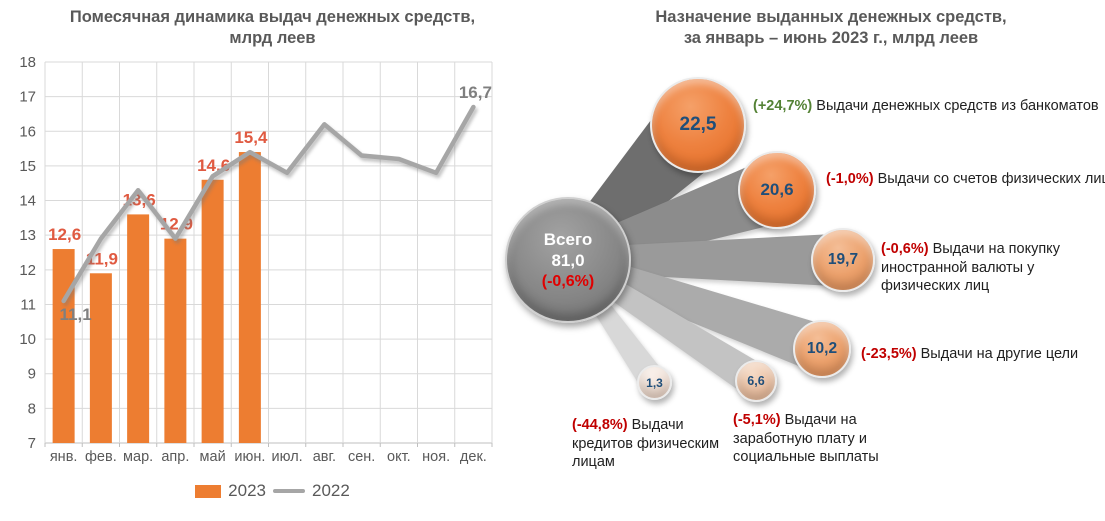 The image size is (1105, 521). Describe the element at coordinates (64, 457) in the screenshot. I see `x-tick-label: янв.` at that location.